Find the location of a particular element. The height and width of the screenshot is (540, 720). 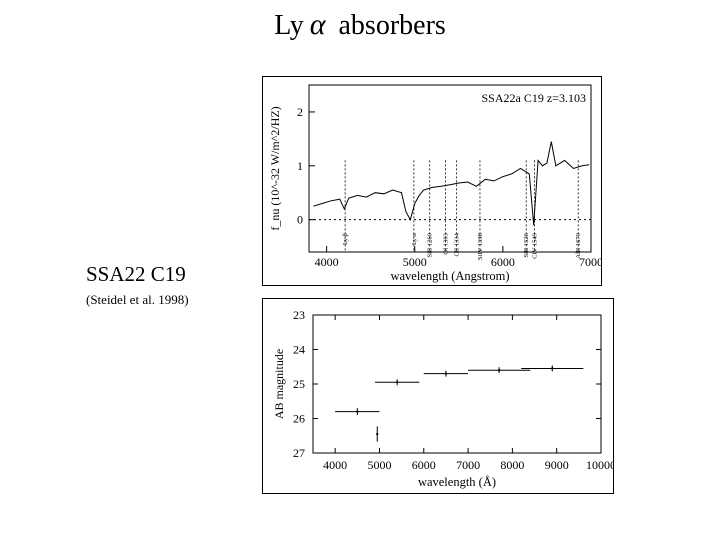

line-label: SiII 1526 is located at coordinates (526, 244).